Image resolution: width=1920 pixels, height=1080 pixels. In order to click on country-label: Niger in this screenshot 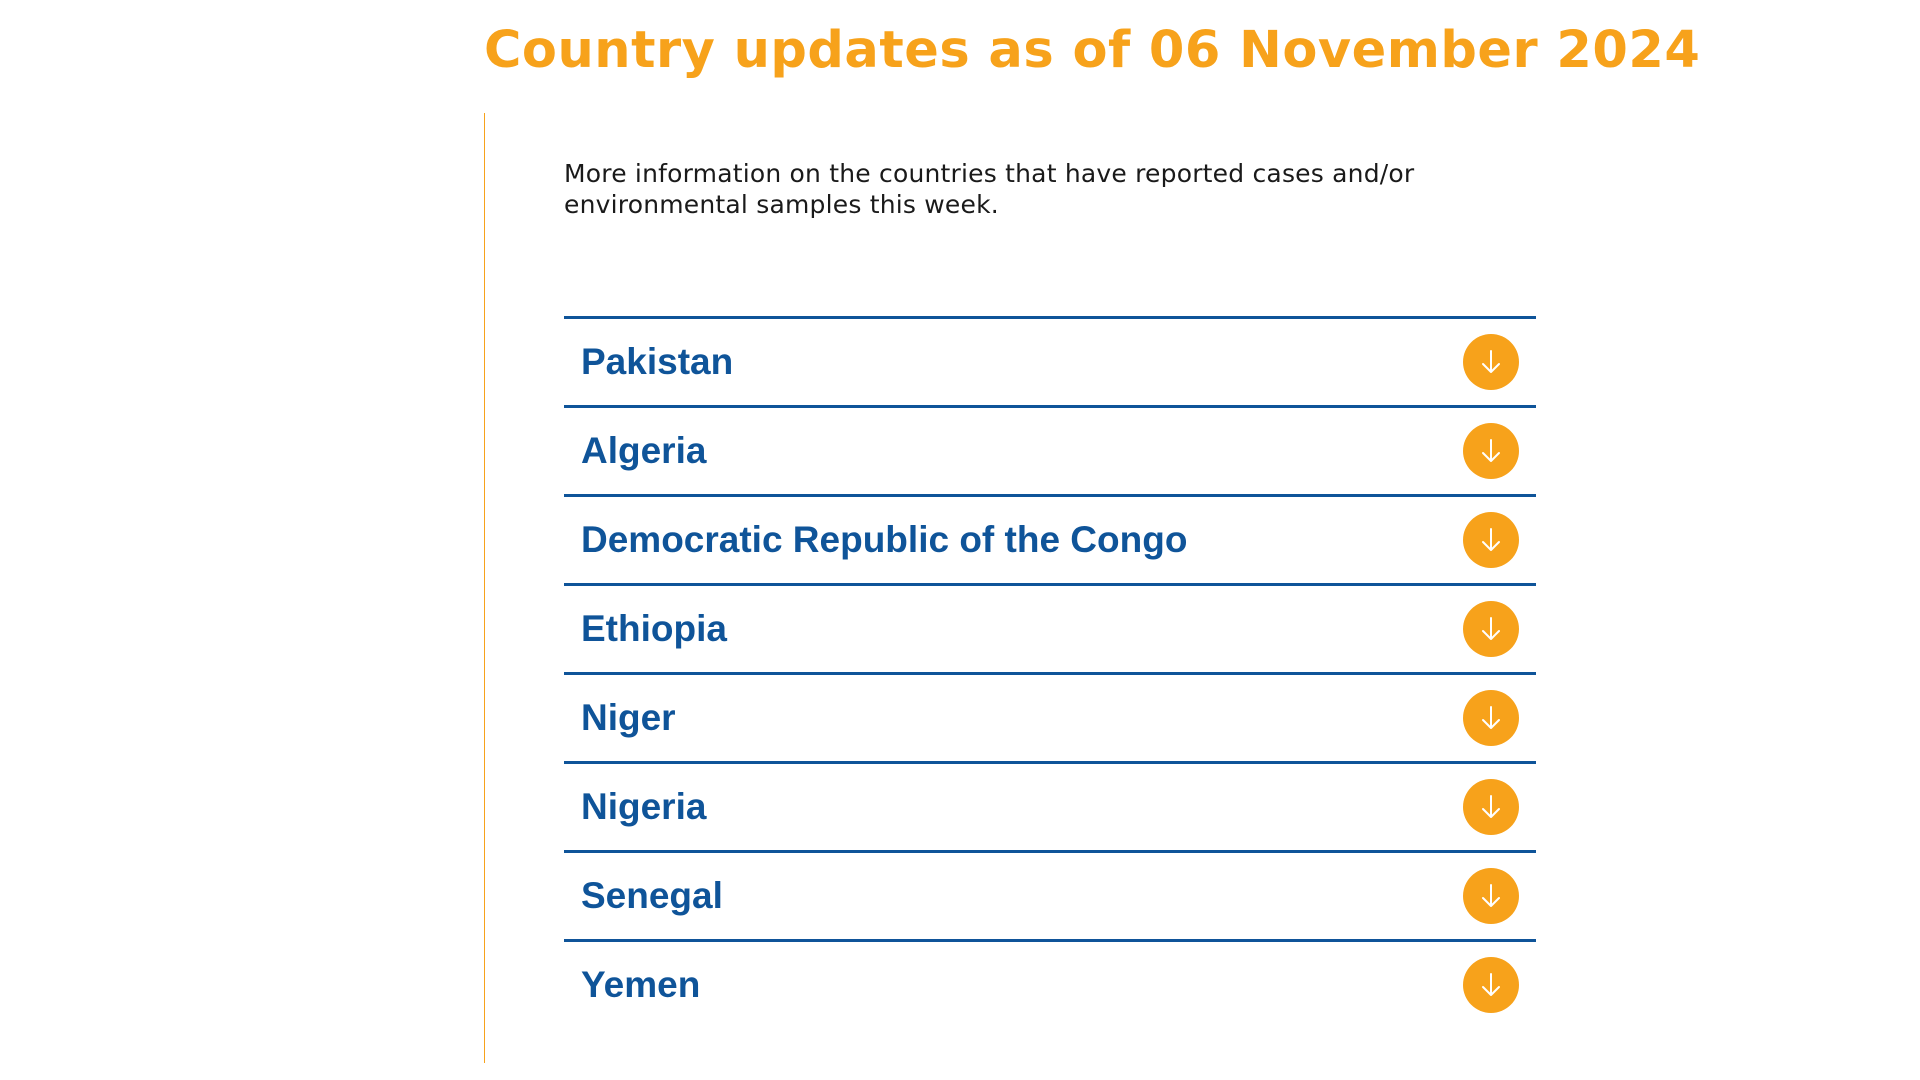, I will do `click(628, 717)`.